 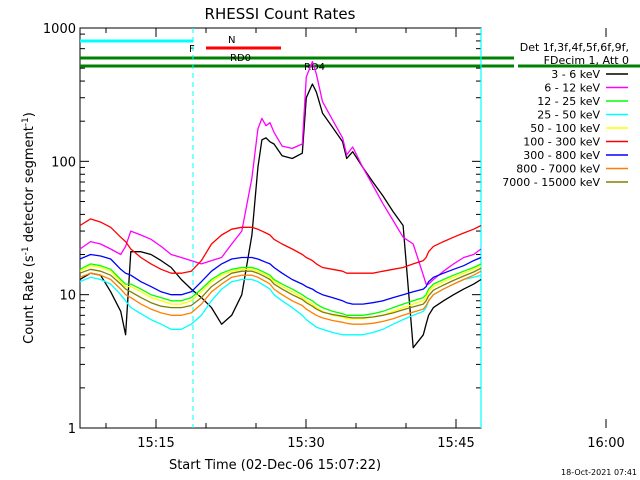 What do you see at coordinates (63, 162) in the screenshot?
I see `y-tick-label: 100` at bounding box center [63, 162].